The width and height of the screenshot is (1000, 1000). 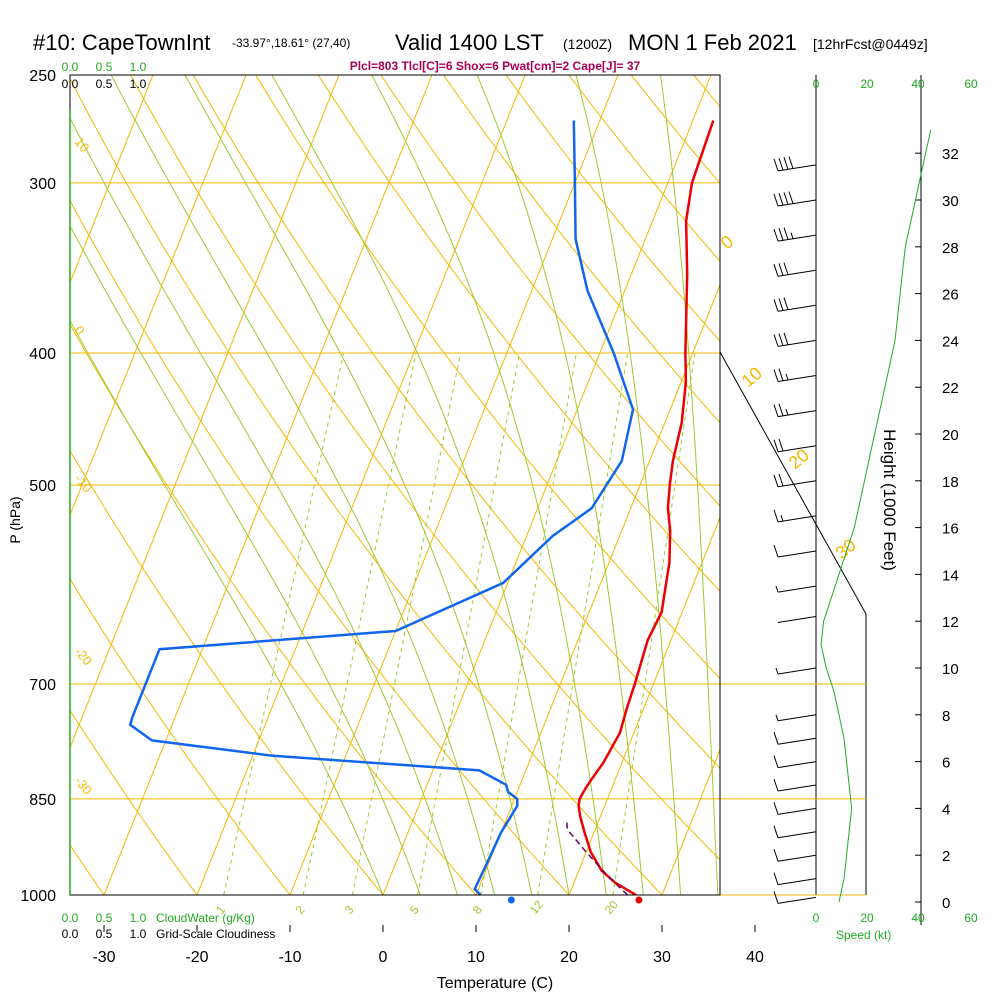 What do you see at coordinates (867, 84) in the screenshot?
I see `wind-speed-tick-top: 20` at bounding box center [867, 84].